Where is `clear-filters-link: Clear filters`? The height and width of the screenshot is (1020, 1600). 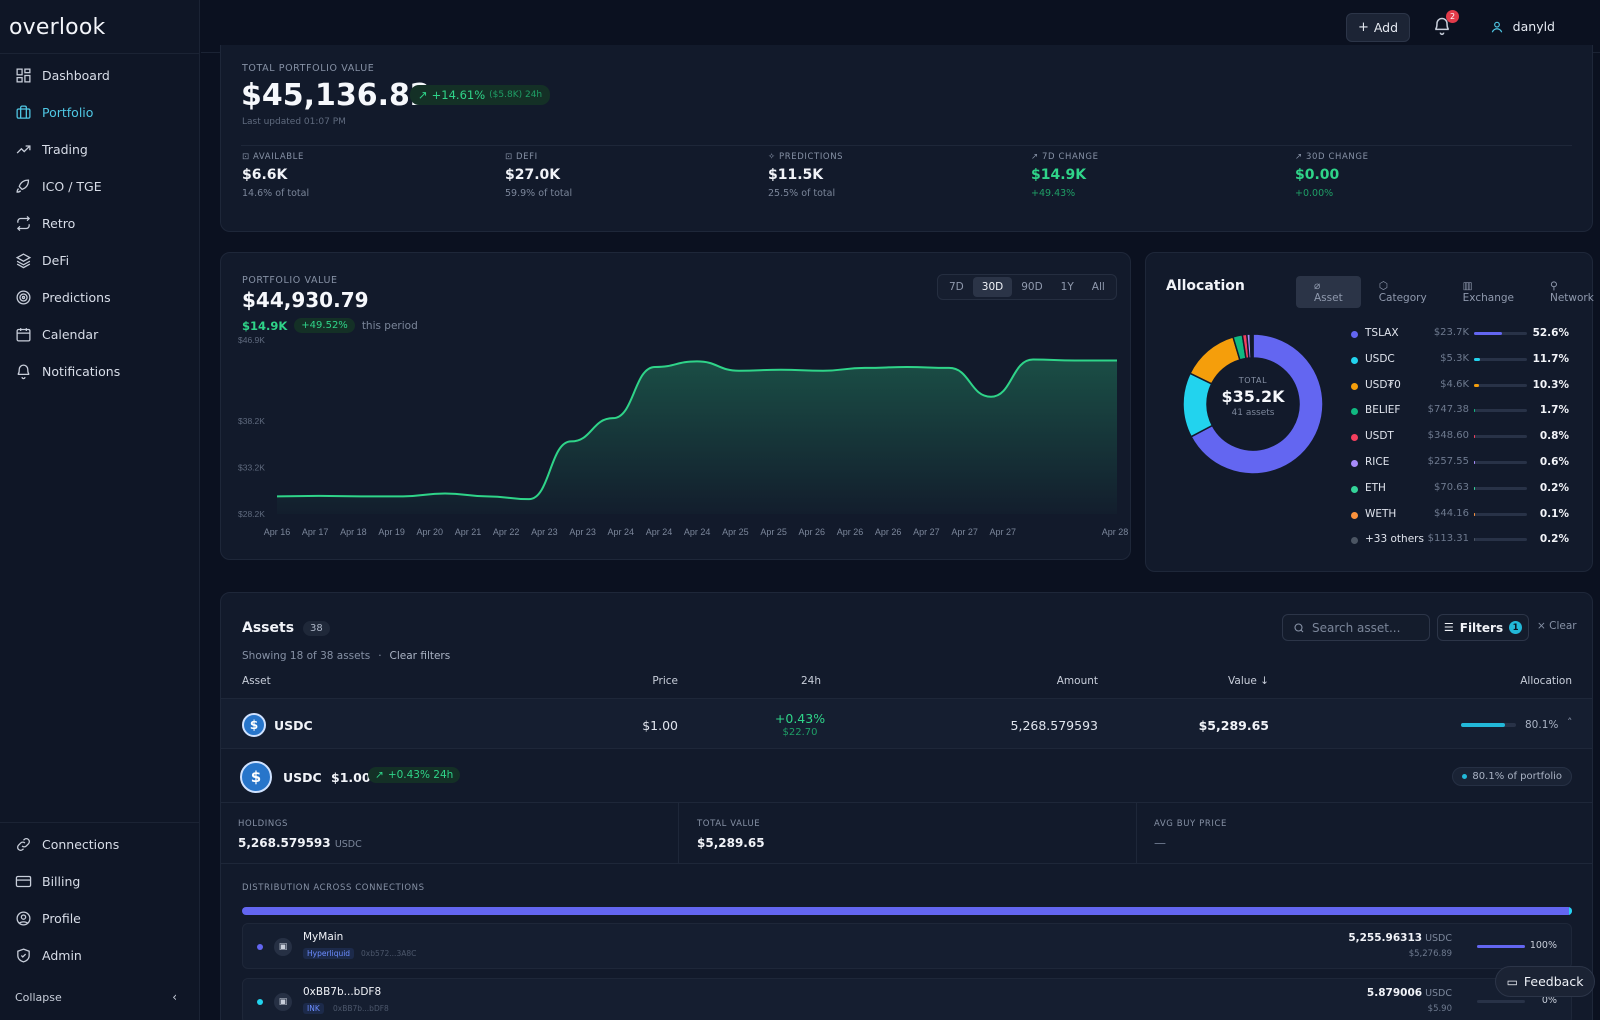
clear-filters-link: Clear filters is located at coordinates (420, 656).